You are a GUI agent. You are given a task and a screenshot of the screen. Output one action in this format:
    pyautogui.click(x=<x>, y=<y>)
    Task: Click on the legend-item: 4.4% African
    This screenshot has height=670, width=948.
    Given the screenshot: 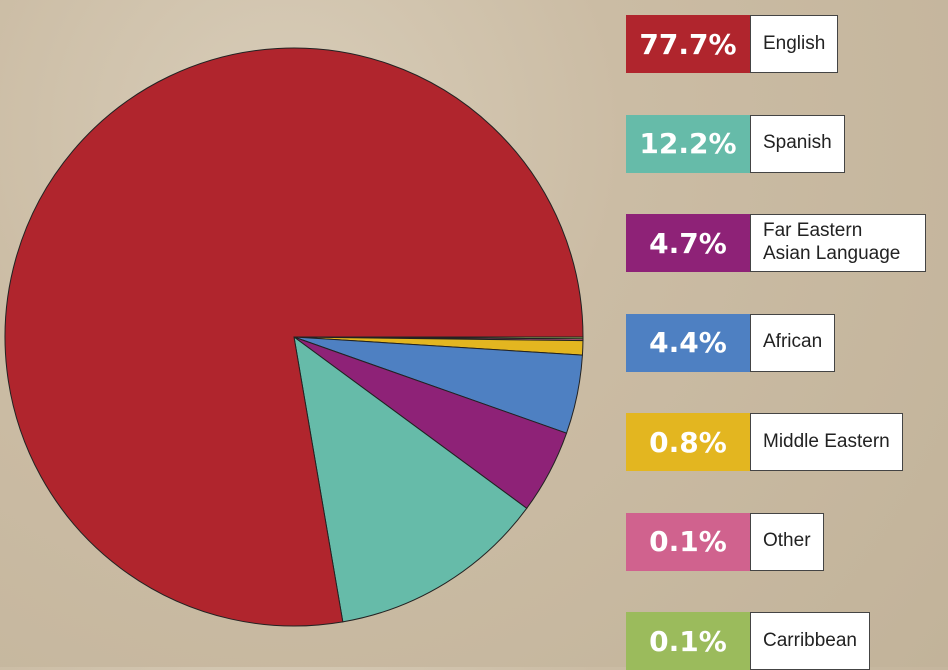 What is the action you would take?
    pyautogui.click(x=731, y=342)
    